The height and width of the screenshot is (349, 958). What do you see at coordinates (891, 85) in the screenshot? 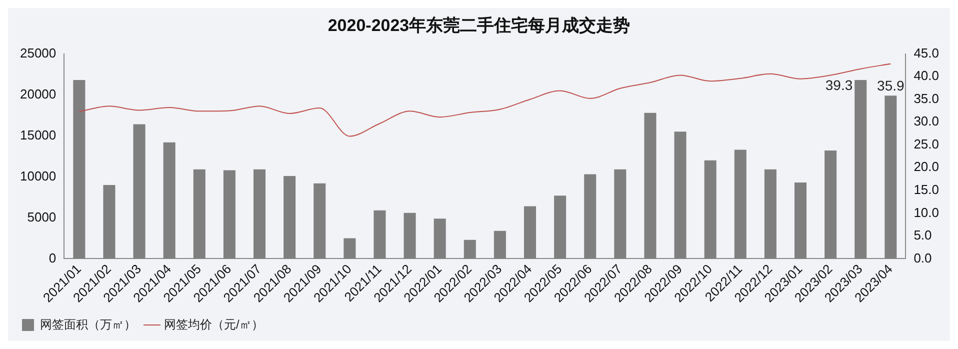
I see `annotation: 35.9` at bounding box center [891, 85].